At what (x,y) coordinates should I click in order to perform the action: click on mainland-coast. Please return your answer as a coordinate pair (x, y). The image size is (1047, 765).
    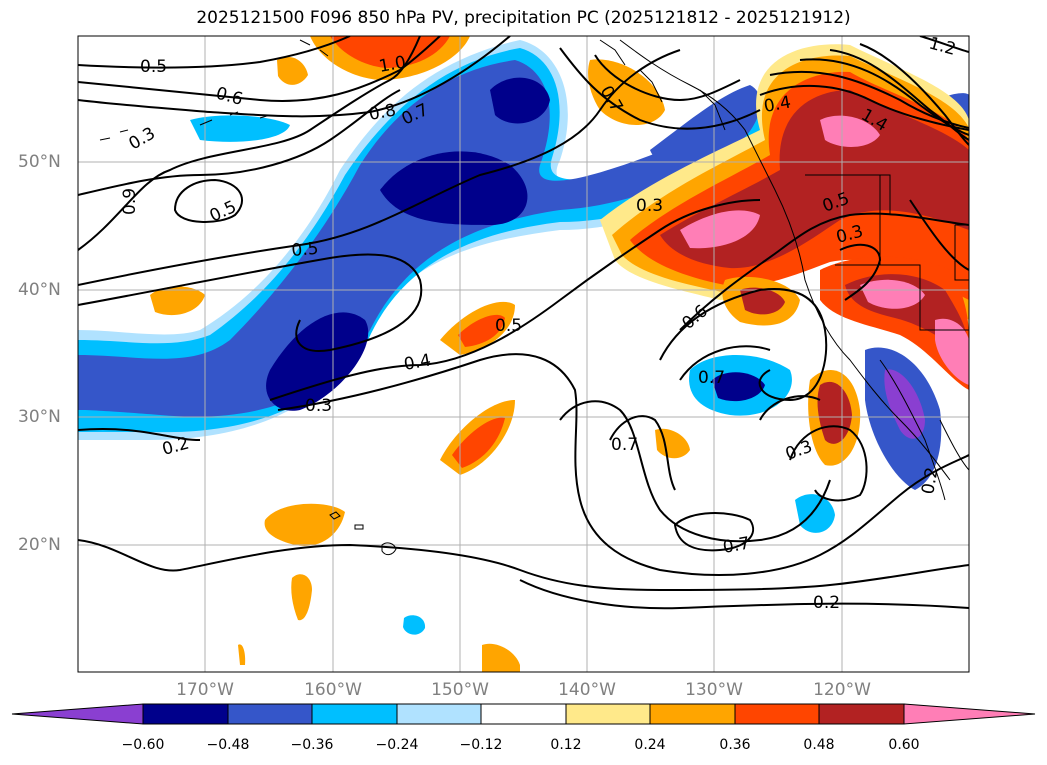
    Looking at the image, I should click on (954, 445).